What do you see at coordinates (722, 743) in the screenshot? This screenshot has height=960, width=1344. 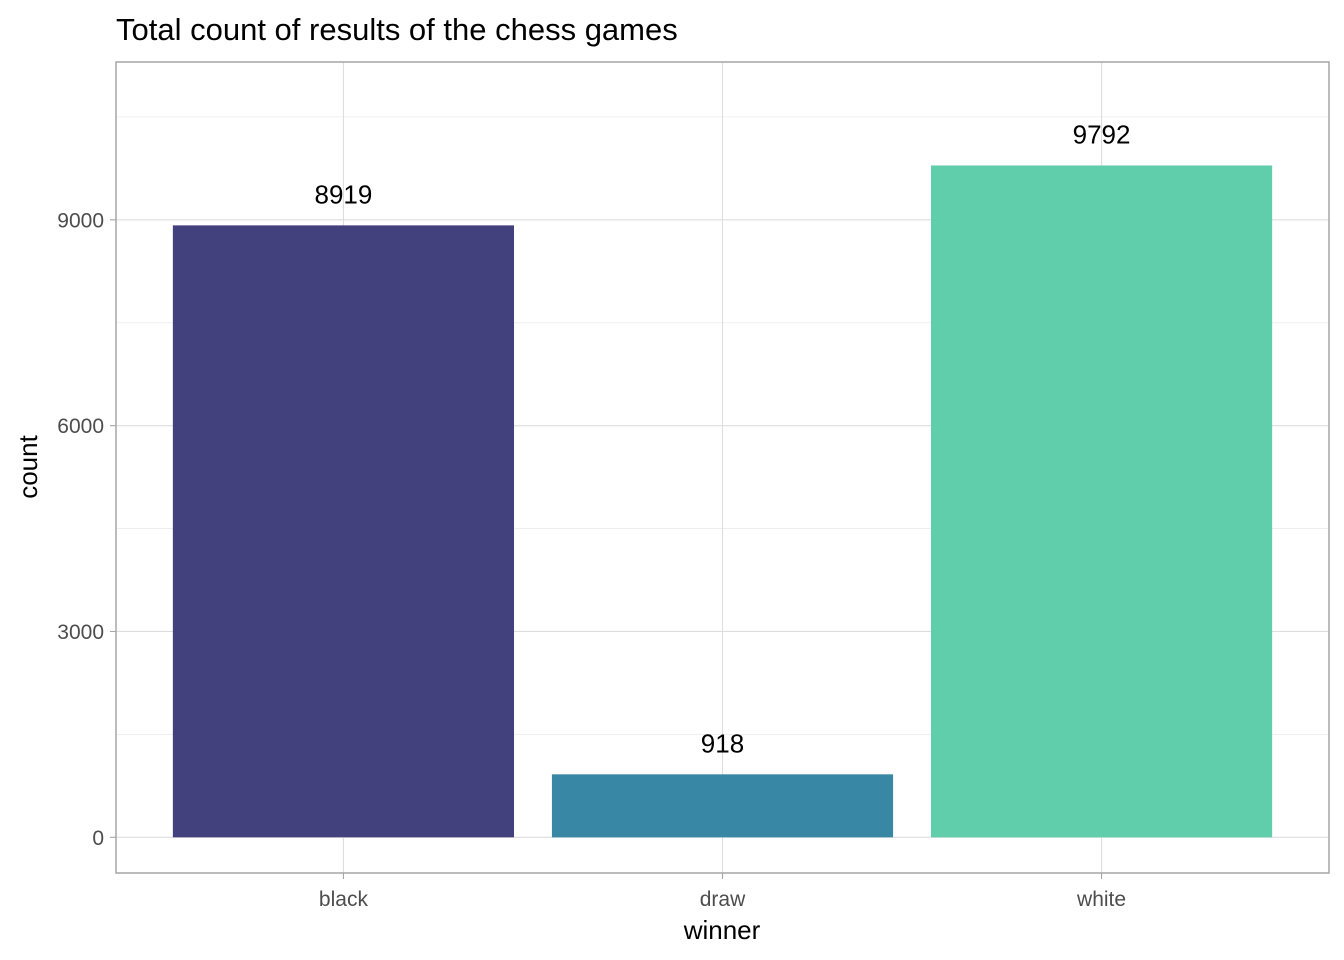 I see `data-label-draw: 918` at bounding box center [722, 743].